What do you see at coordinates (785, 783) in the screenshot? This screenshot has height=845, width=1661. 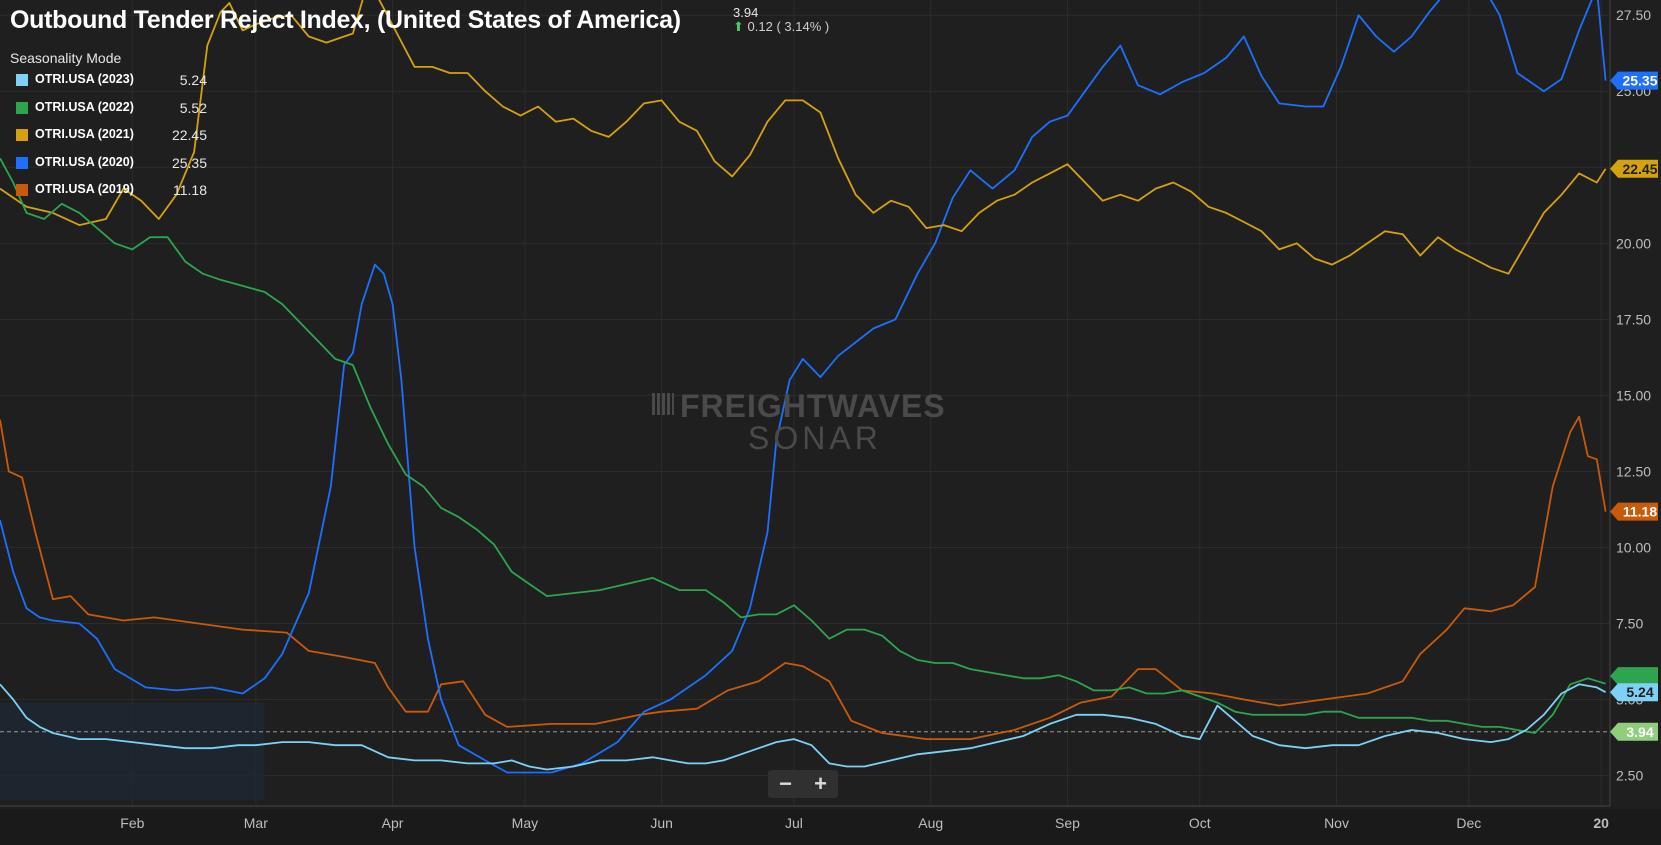 I see `zoom-out-button: −` at bounding box center [785, 783].